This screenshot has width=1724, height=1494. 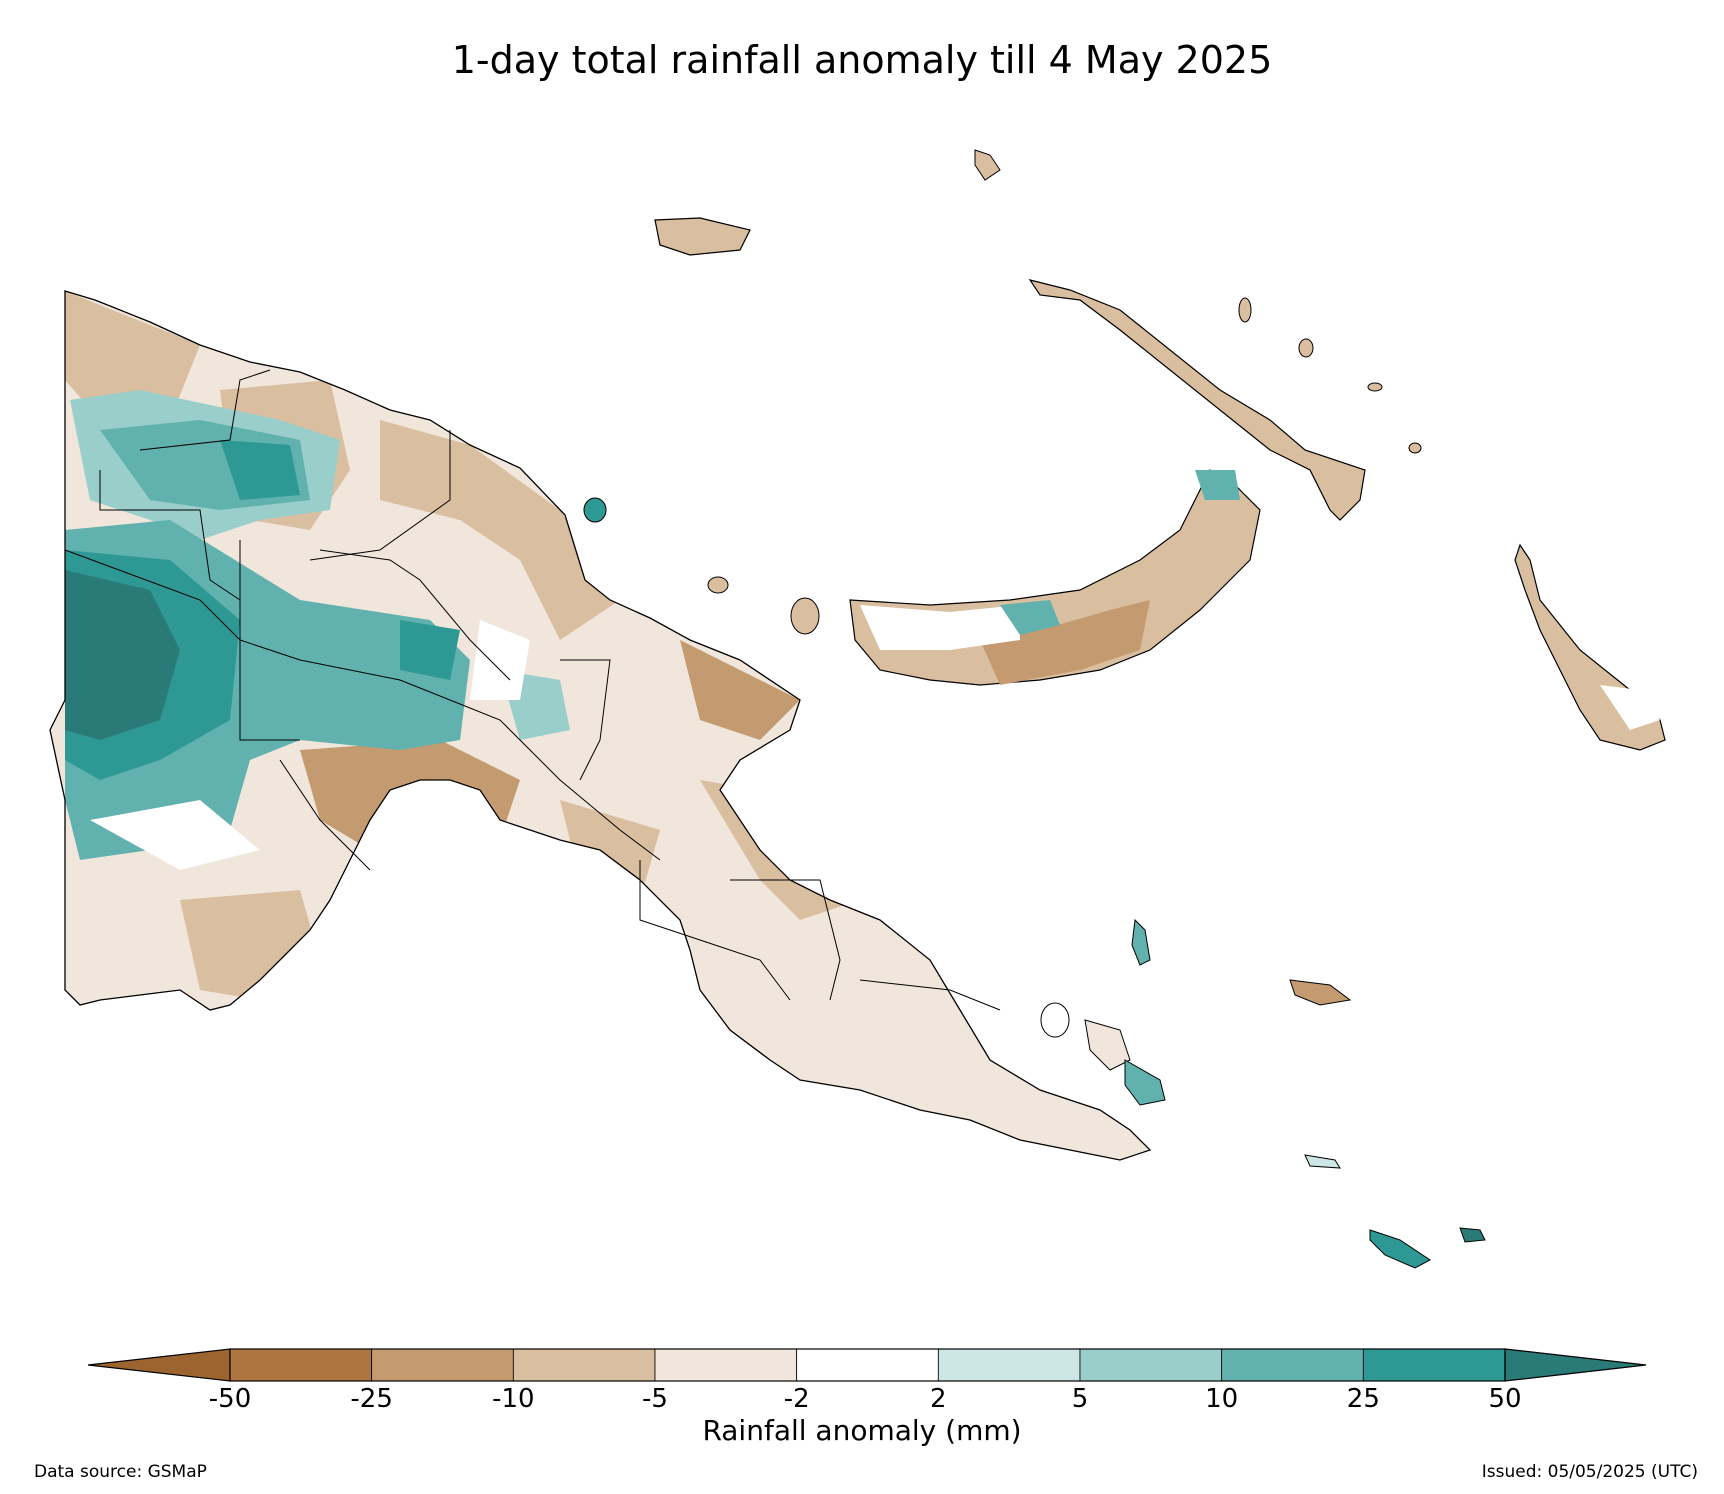 What do you see at coordinates (1363, 1399) in the screenshot?
I see `colorbar-tick-label: 25` at bounding box center [1363, 1399].